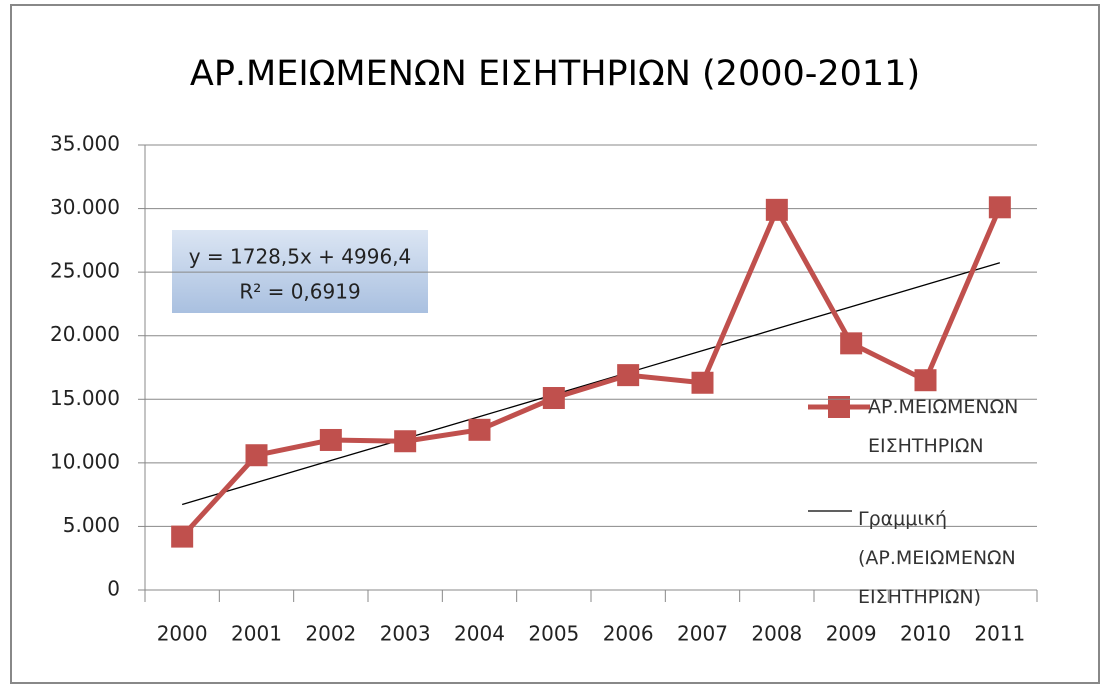  Describe the element at coordinates (628, 634) in the screenshot. I see `x-tick-label: 2006` at that location.